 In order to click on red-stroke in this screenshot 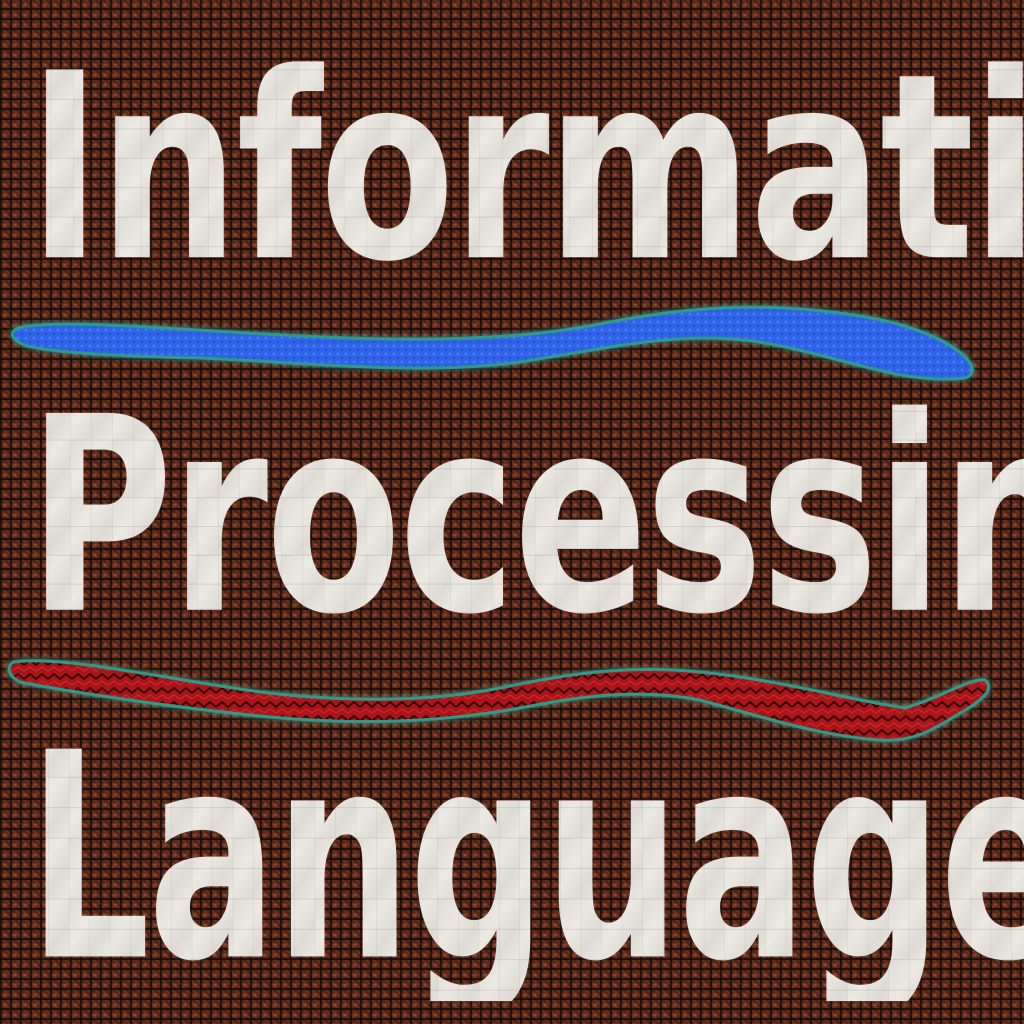, I will do `click(498, 700)`.